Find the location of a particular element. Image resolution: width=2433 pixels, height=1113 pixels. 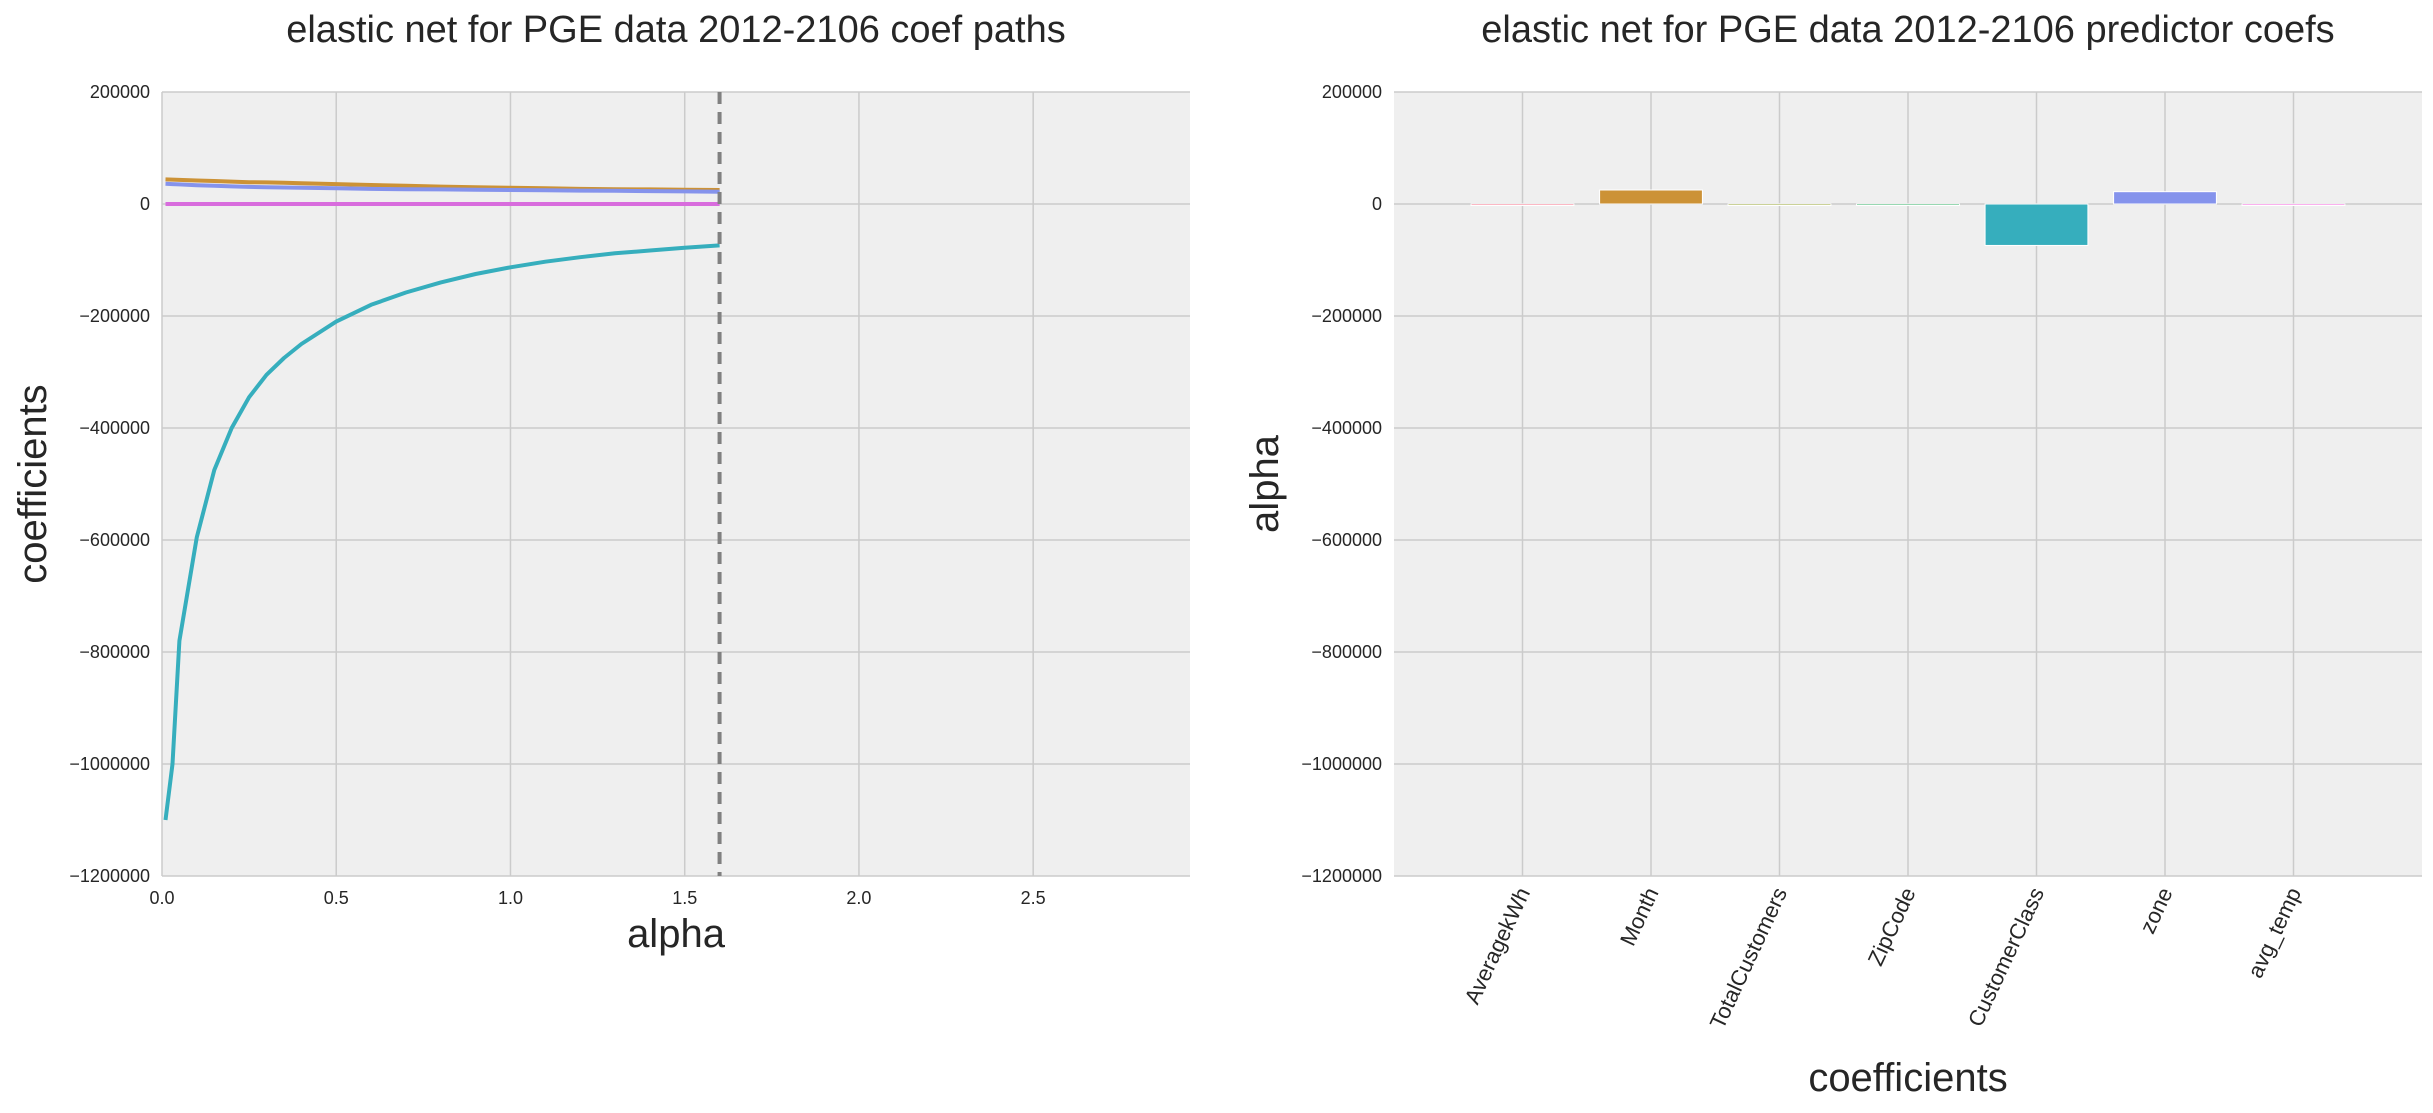

left-x-tick-label: 2.0 is located at coordinates (858, 898).